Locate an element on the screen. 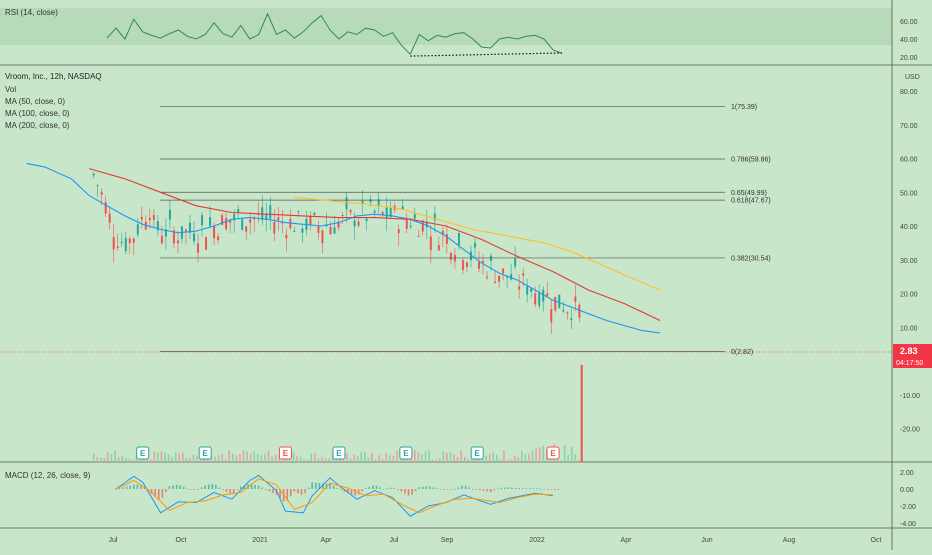 The height and width of the screenshot is (555, 932). legend-vol: Vol is located at coordinates (10, 89).